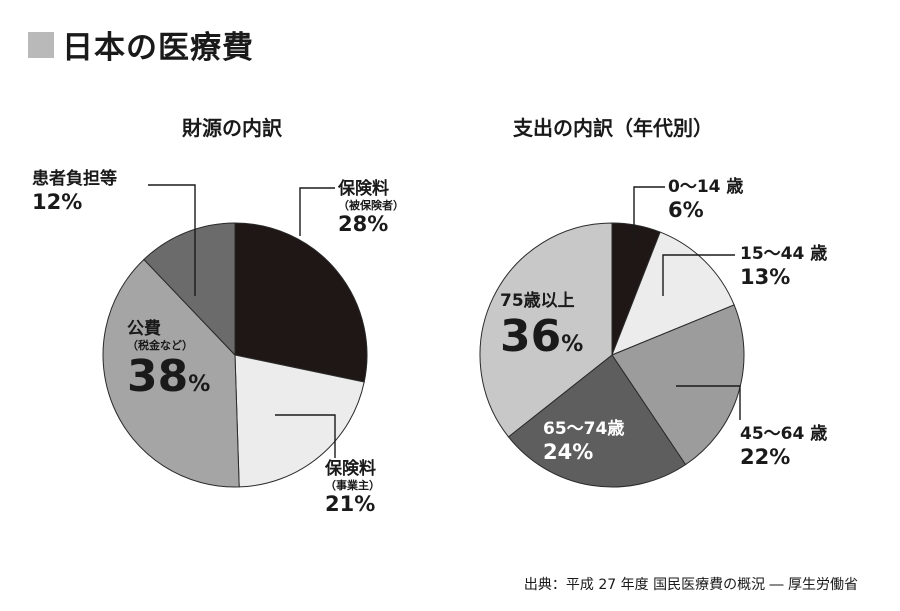  Describe the element at coordinates (690, 585) in the screenshot. I see `source-note: 出典：平成 27 年度 国民医療費の概況 ― 厚生労働省` at that location.